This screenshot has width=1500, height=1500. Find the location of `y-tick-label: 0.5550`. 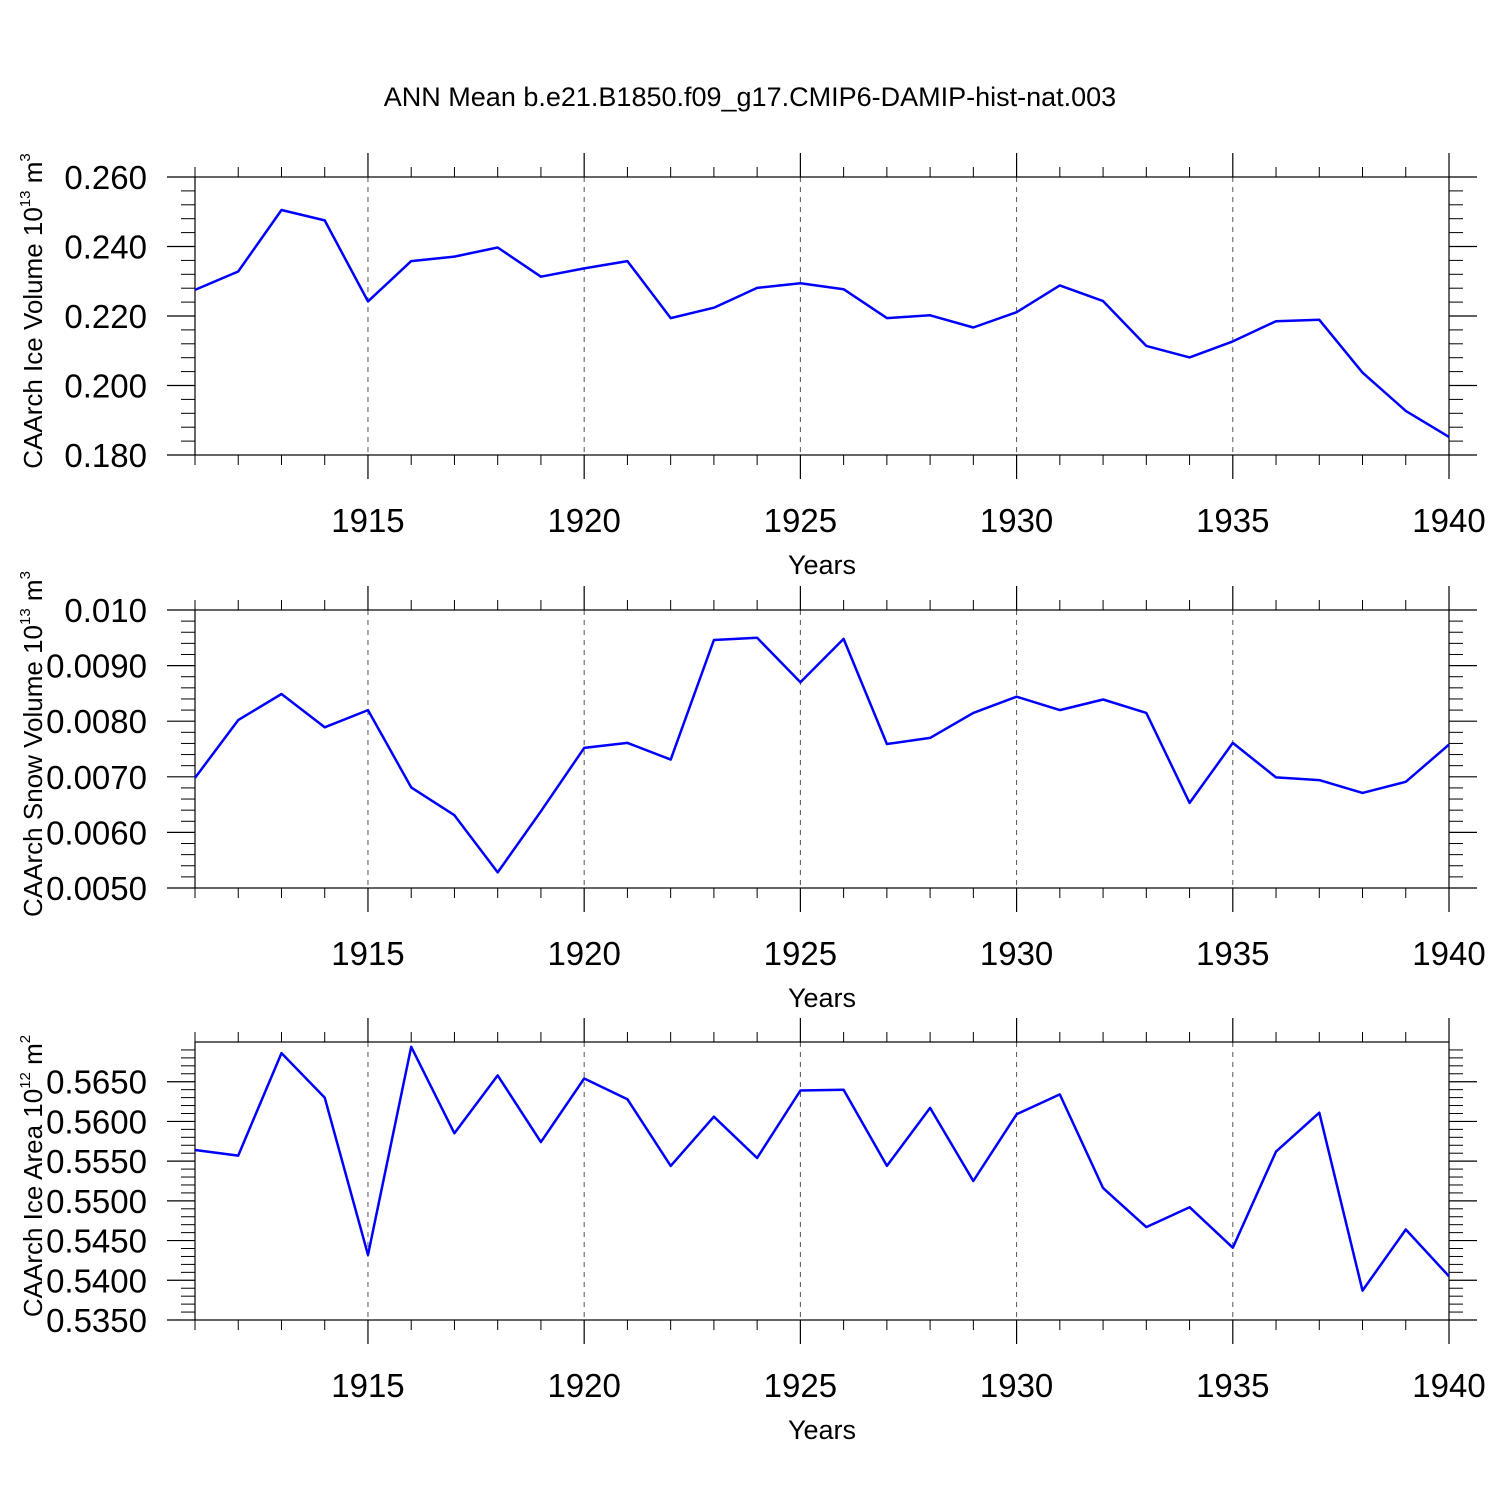

y-tick-label: 0.5550 is located at coordinates (96, 1161).